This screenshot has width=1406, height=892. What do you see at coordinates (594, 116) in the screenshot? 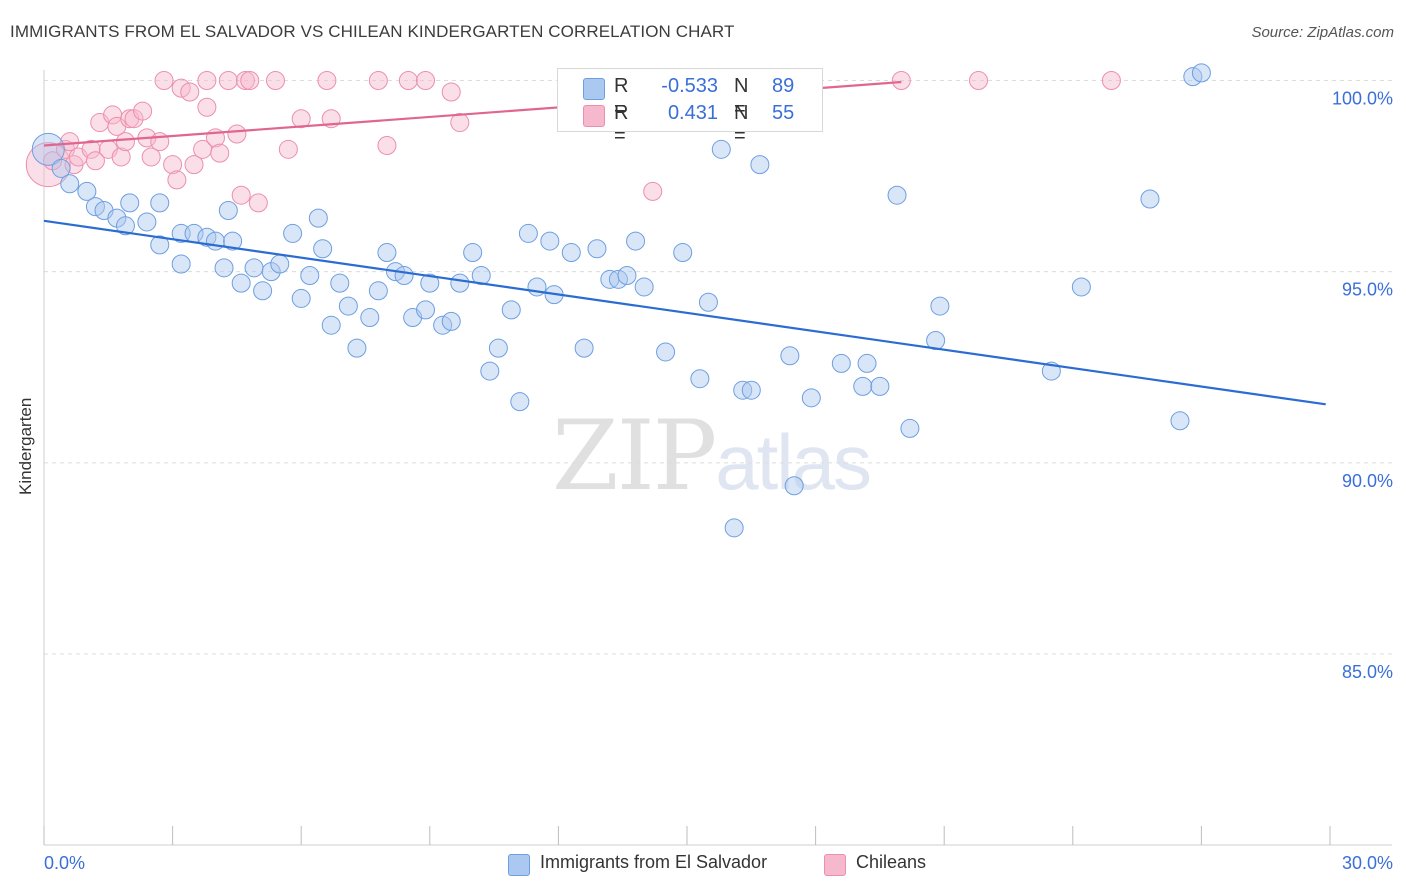
I see `legend-swatch-pink` at bounding box center [594, 116].